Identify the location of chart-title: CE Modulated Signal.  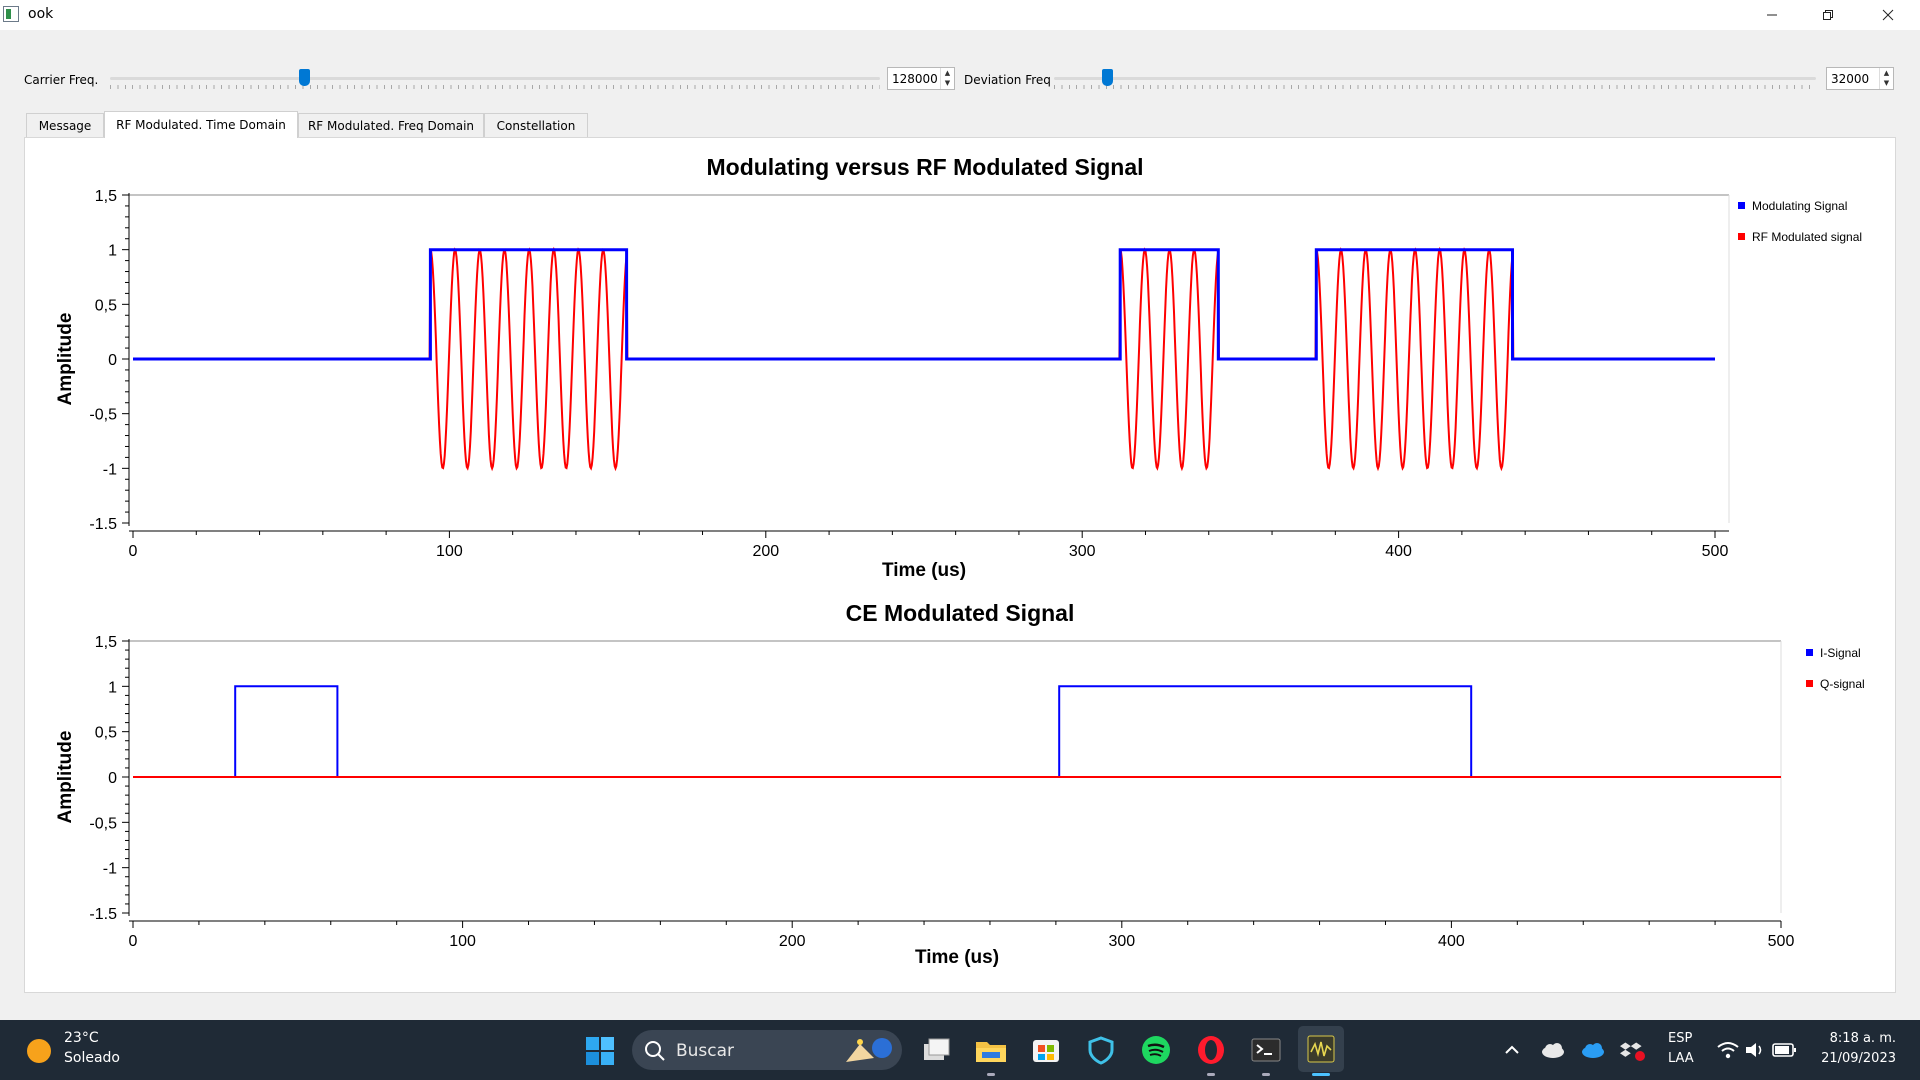
(960, 613).